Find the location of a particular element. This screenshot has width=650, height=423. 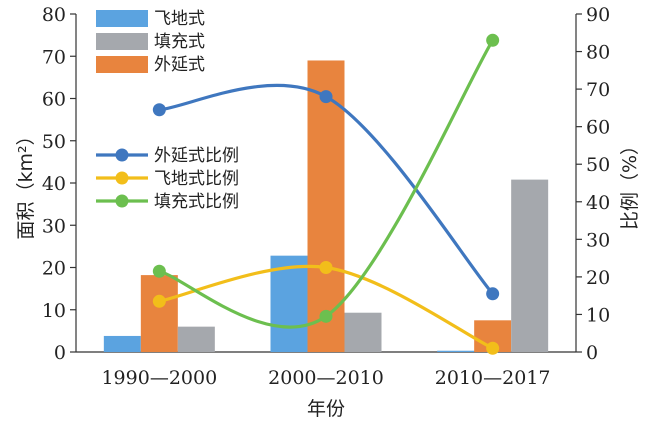

left-y-tick-label: 30 is located at coordinates (54, 226).